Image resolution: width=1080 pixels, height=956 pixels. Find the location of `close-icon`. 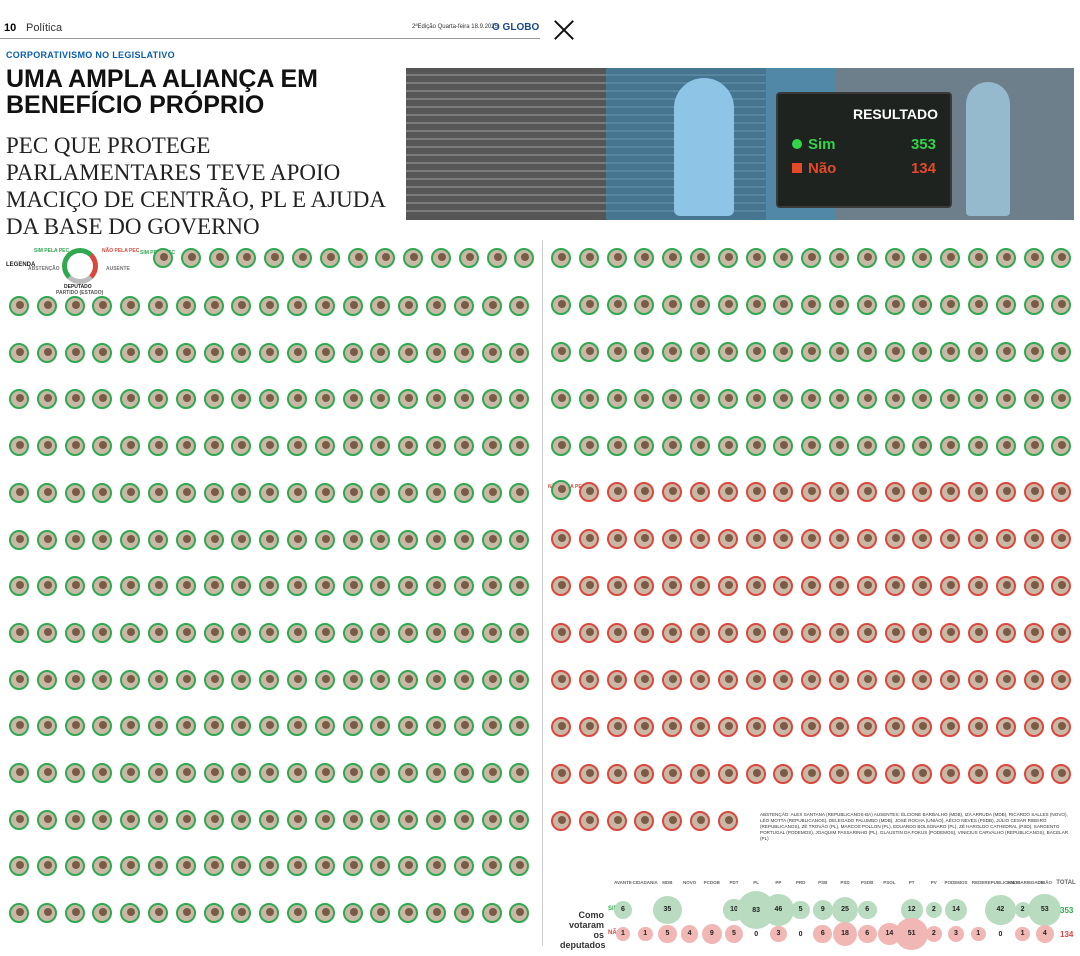

close-icon is located at coordinates (564, 30).